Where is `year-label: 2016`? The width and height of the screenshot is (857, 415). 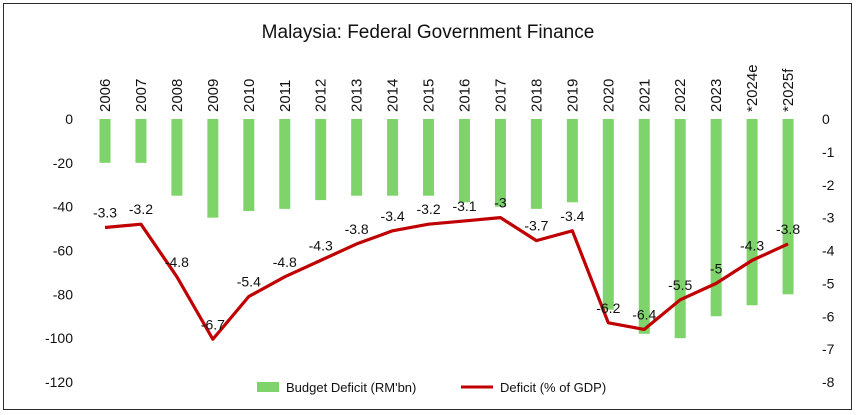
year-label: 2016 is located at coordinates (465, 95).